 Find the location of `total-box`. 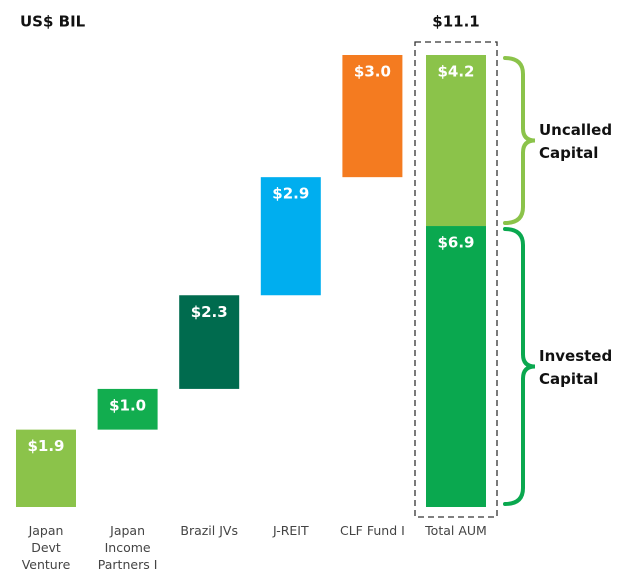

total-box is located at coordinates (456, 279).